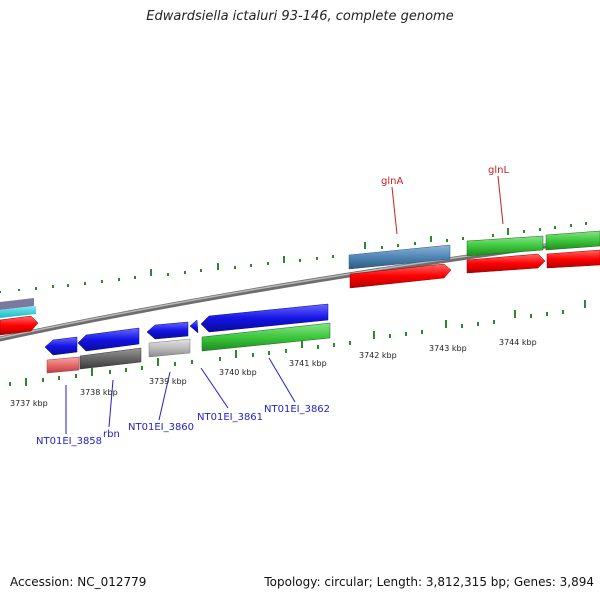  Describe the element at coordinates (399, 257) in the screenshot. I see `feature-steelblue` at that location.